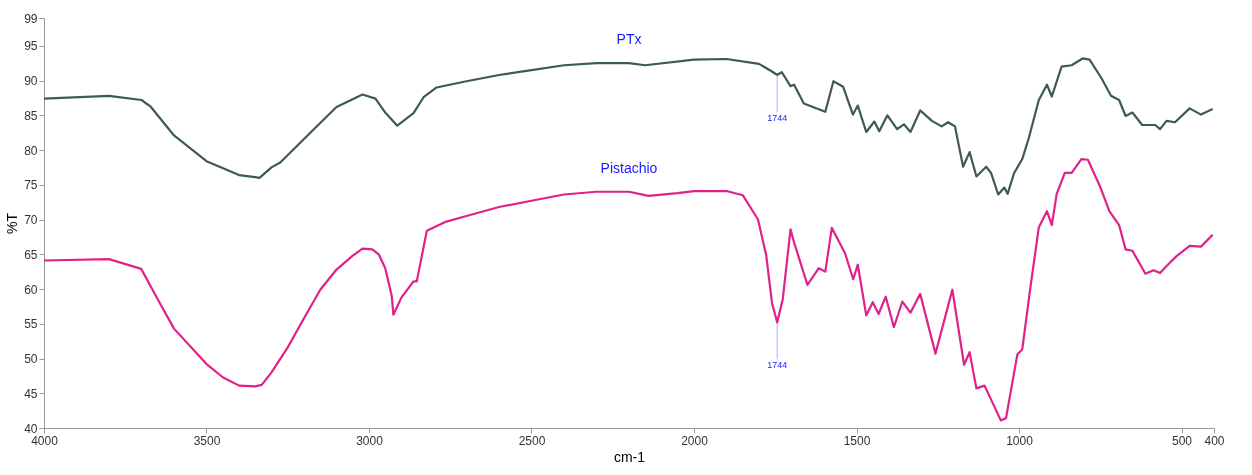 The image size is (1252, 475). Describe the element at coordinates (31, 81) in the screenshot. I see `y-tick-label: 90` at that location.